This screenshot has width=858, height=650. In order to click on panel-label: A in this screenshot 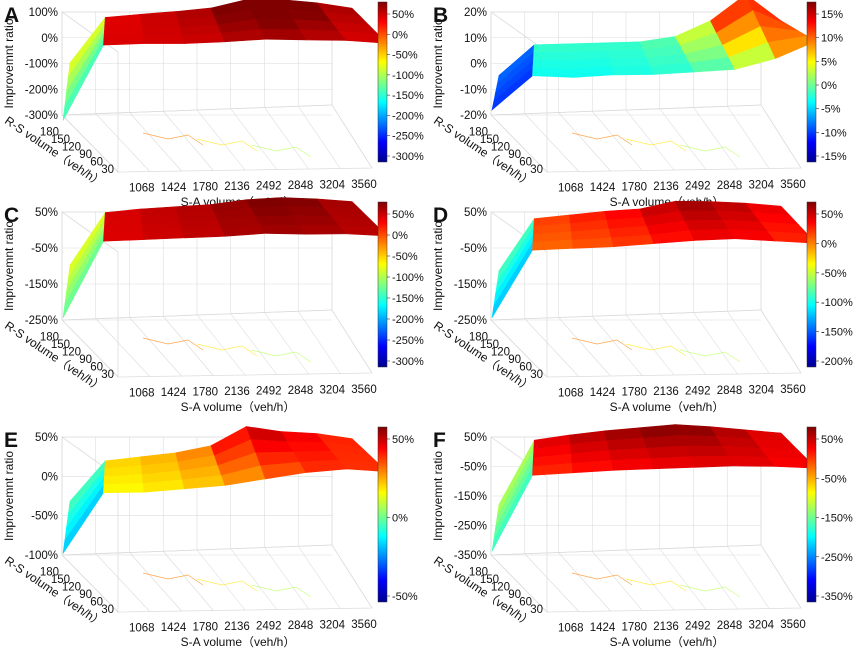, I will do `click(11, 15)`.